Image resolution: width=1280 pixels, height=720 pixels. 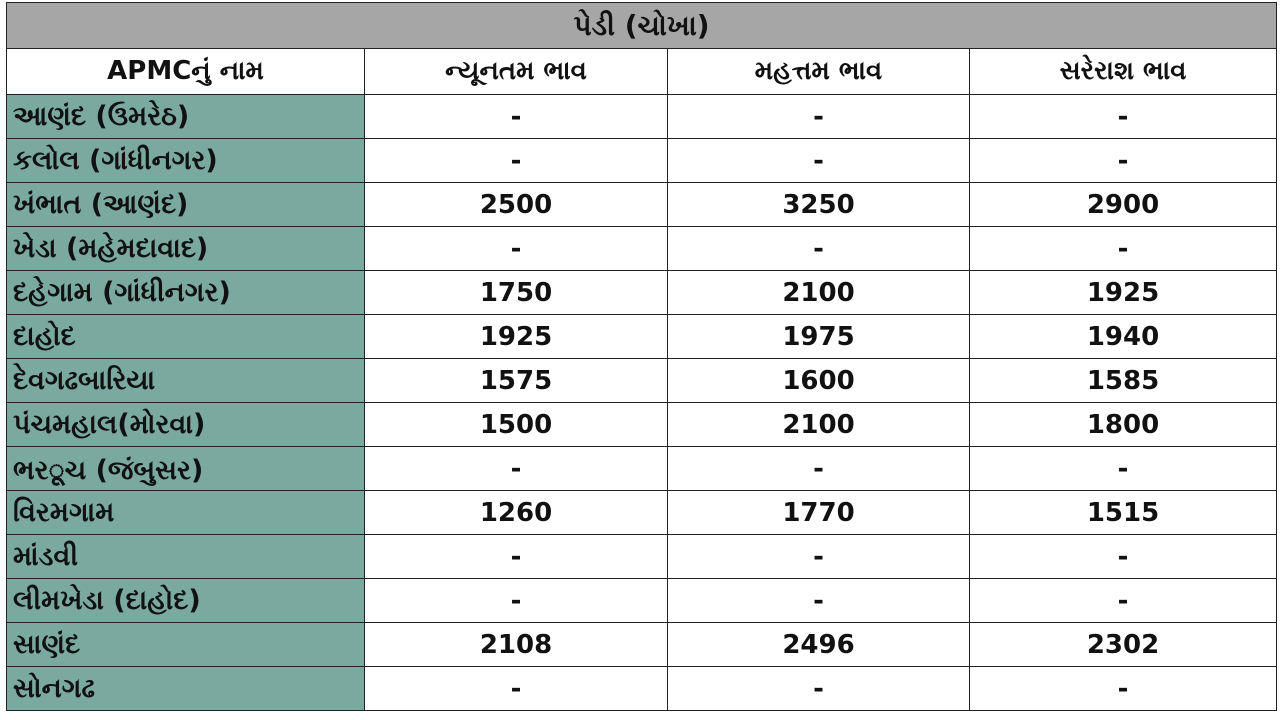 What do you see at coordinates (1123, 336) in the screenshot?
I see `avg-price-cell: 1940` at bounding box center [1123, 336].